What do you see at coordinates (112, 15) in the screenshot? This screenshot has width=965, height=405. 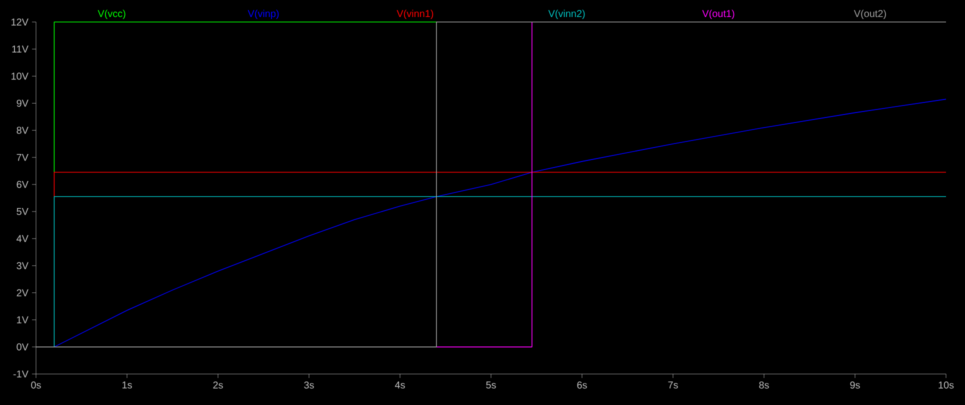 I see `series-label: V(vcc)` at bounding box center [112, 15].